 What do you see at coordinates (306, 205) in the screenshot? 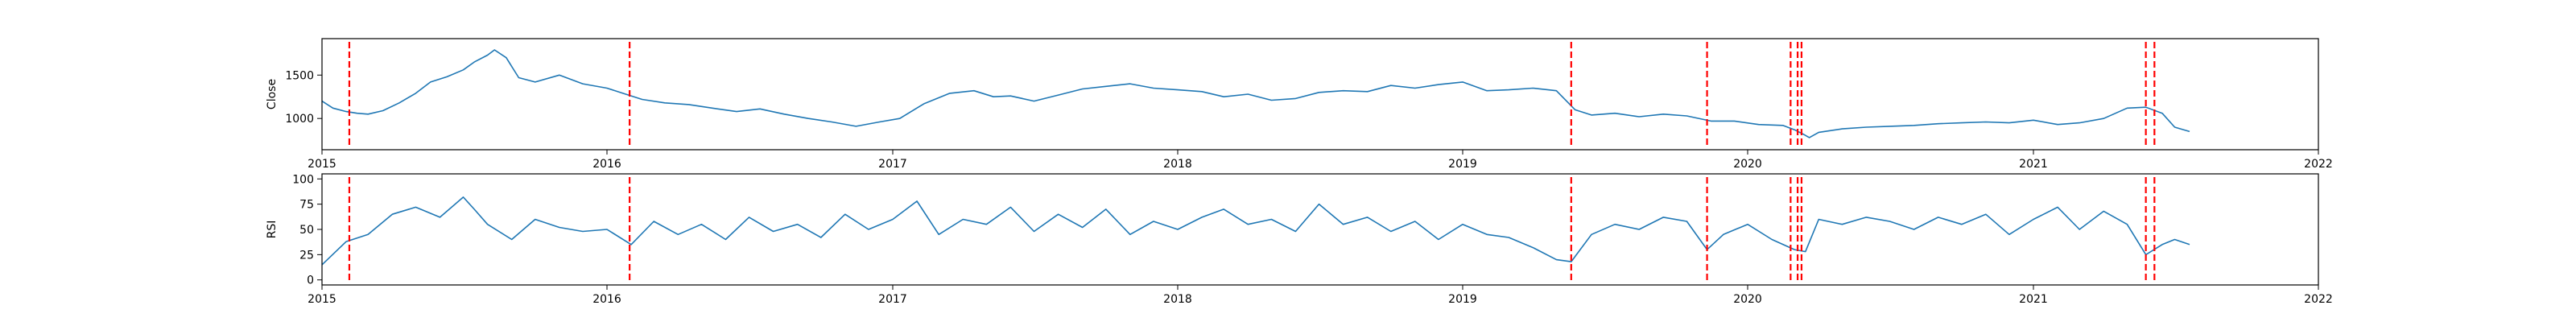
I see `y-tick-label-1-3: 75` at bounding box center [306, 205].